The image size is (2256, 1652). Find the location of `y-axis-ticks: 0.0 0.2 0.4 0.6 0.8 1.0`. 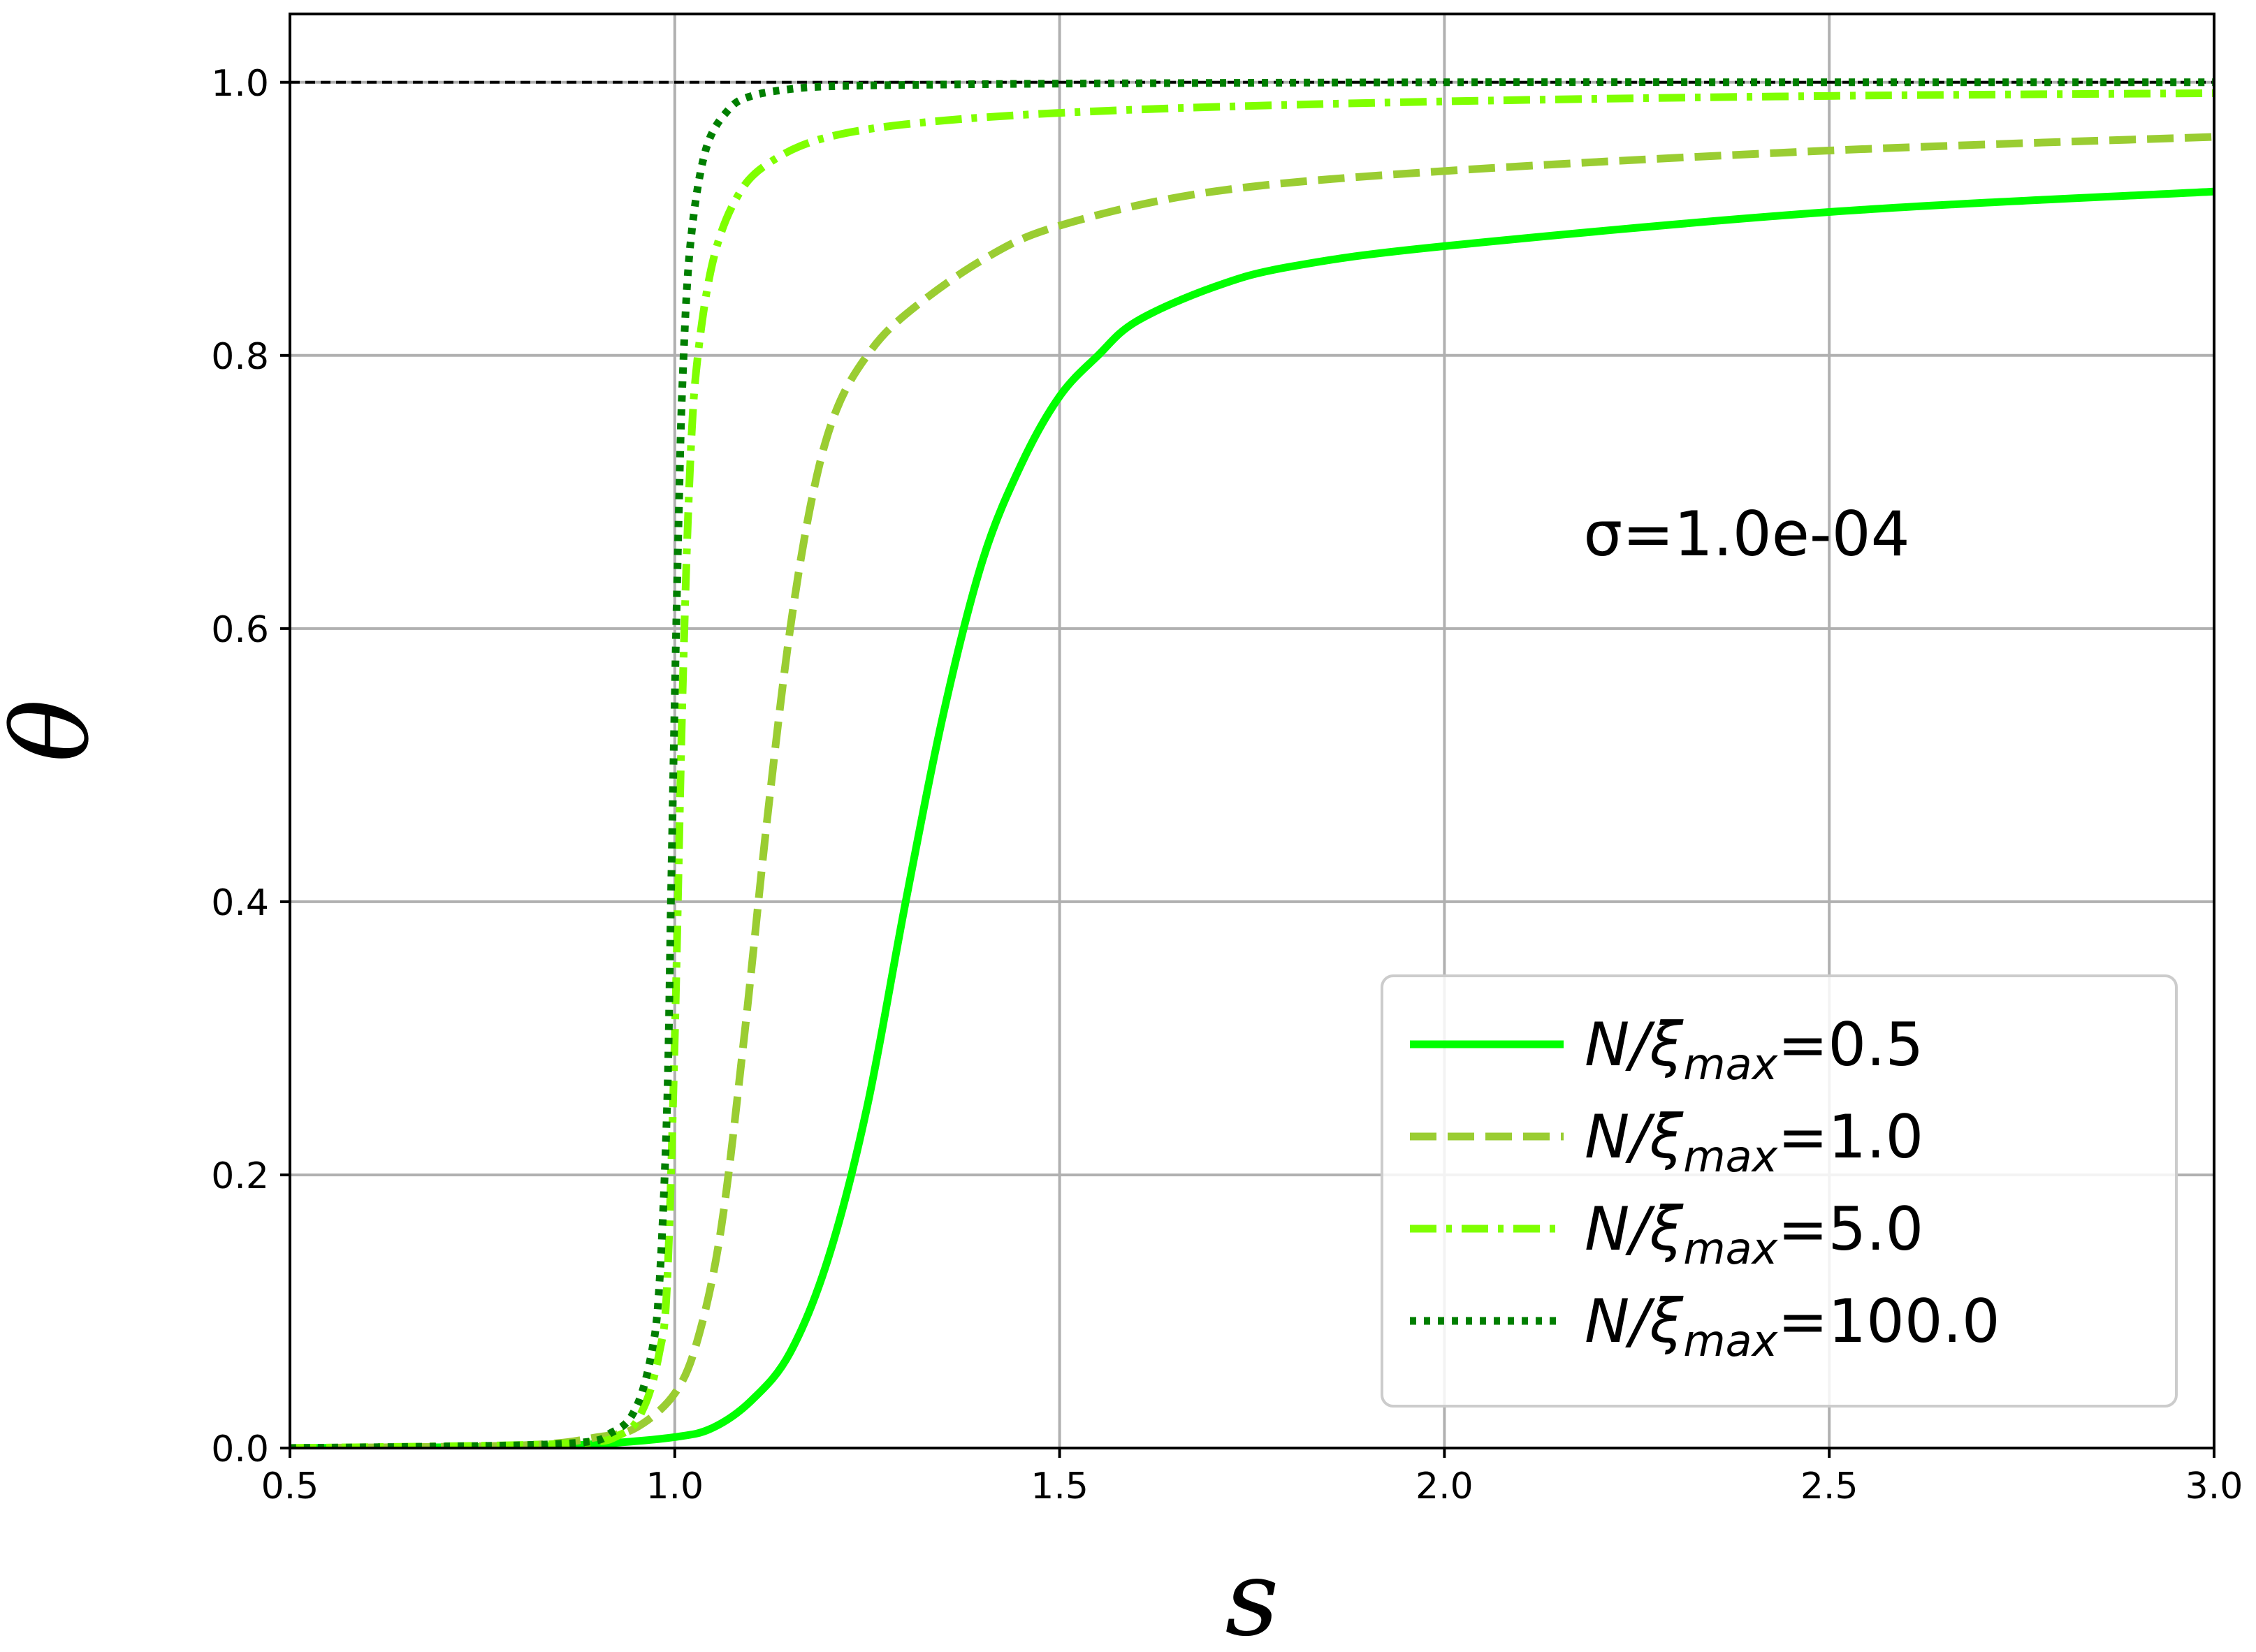

y-axis-ticks: 0.0 0.2 0.4 0.6 0.8 1.0 is located at coordinates (250, 766).